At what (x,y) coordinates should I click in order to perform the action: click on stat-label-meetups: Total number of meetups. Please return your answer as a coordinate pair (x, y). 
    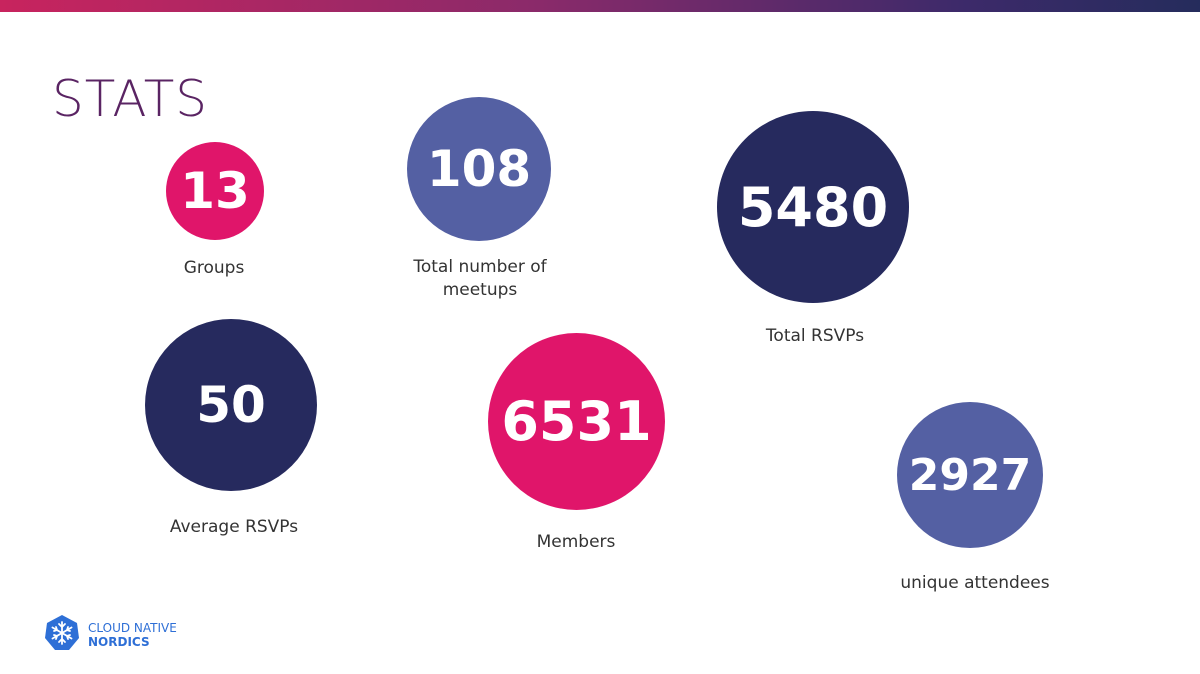
    Looking at the image, I should click on (480, 279).